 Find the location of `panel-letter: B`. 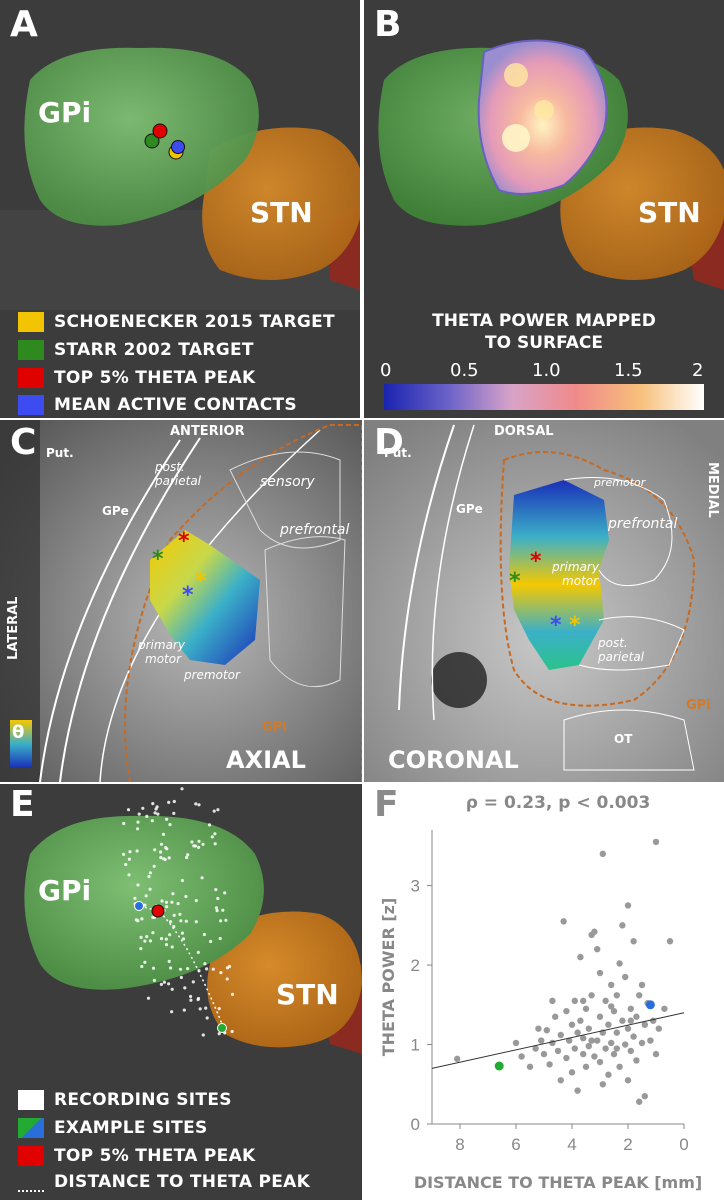

panel-letter: B is located at coordinates (388, 24).